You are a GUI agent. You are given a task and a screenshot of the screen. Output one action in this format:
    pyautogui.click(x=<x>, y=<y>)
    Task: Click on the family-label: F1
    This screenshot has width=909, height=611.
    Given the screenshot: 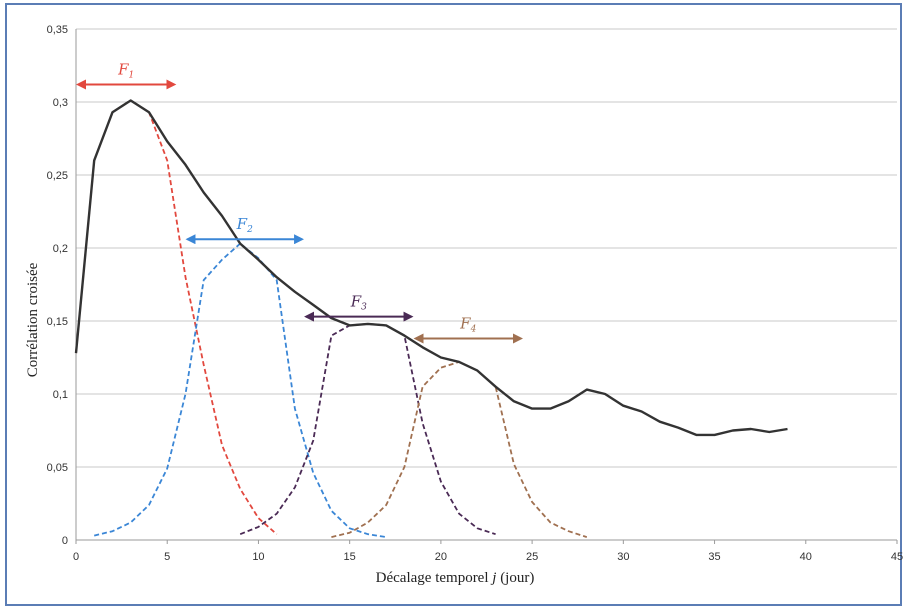 What is the action you would take?
    pyautogui.click(x=125, y=70)
    